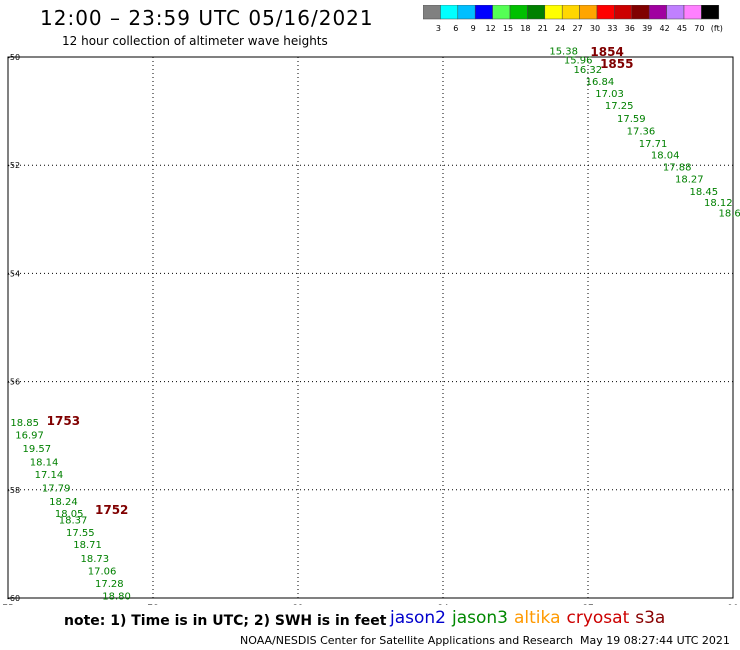 The image size is (740, 650). I want to click on swh-value-label: 18.80, so click(116, 597).